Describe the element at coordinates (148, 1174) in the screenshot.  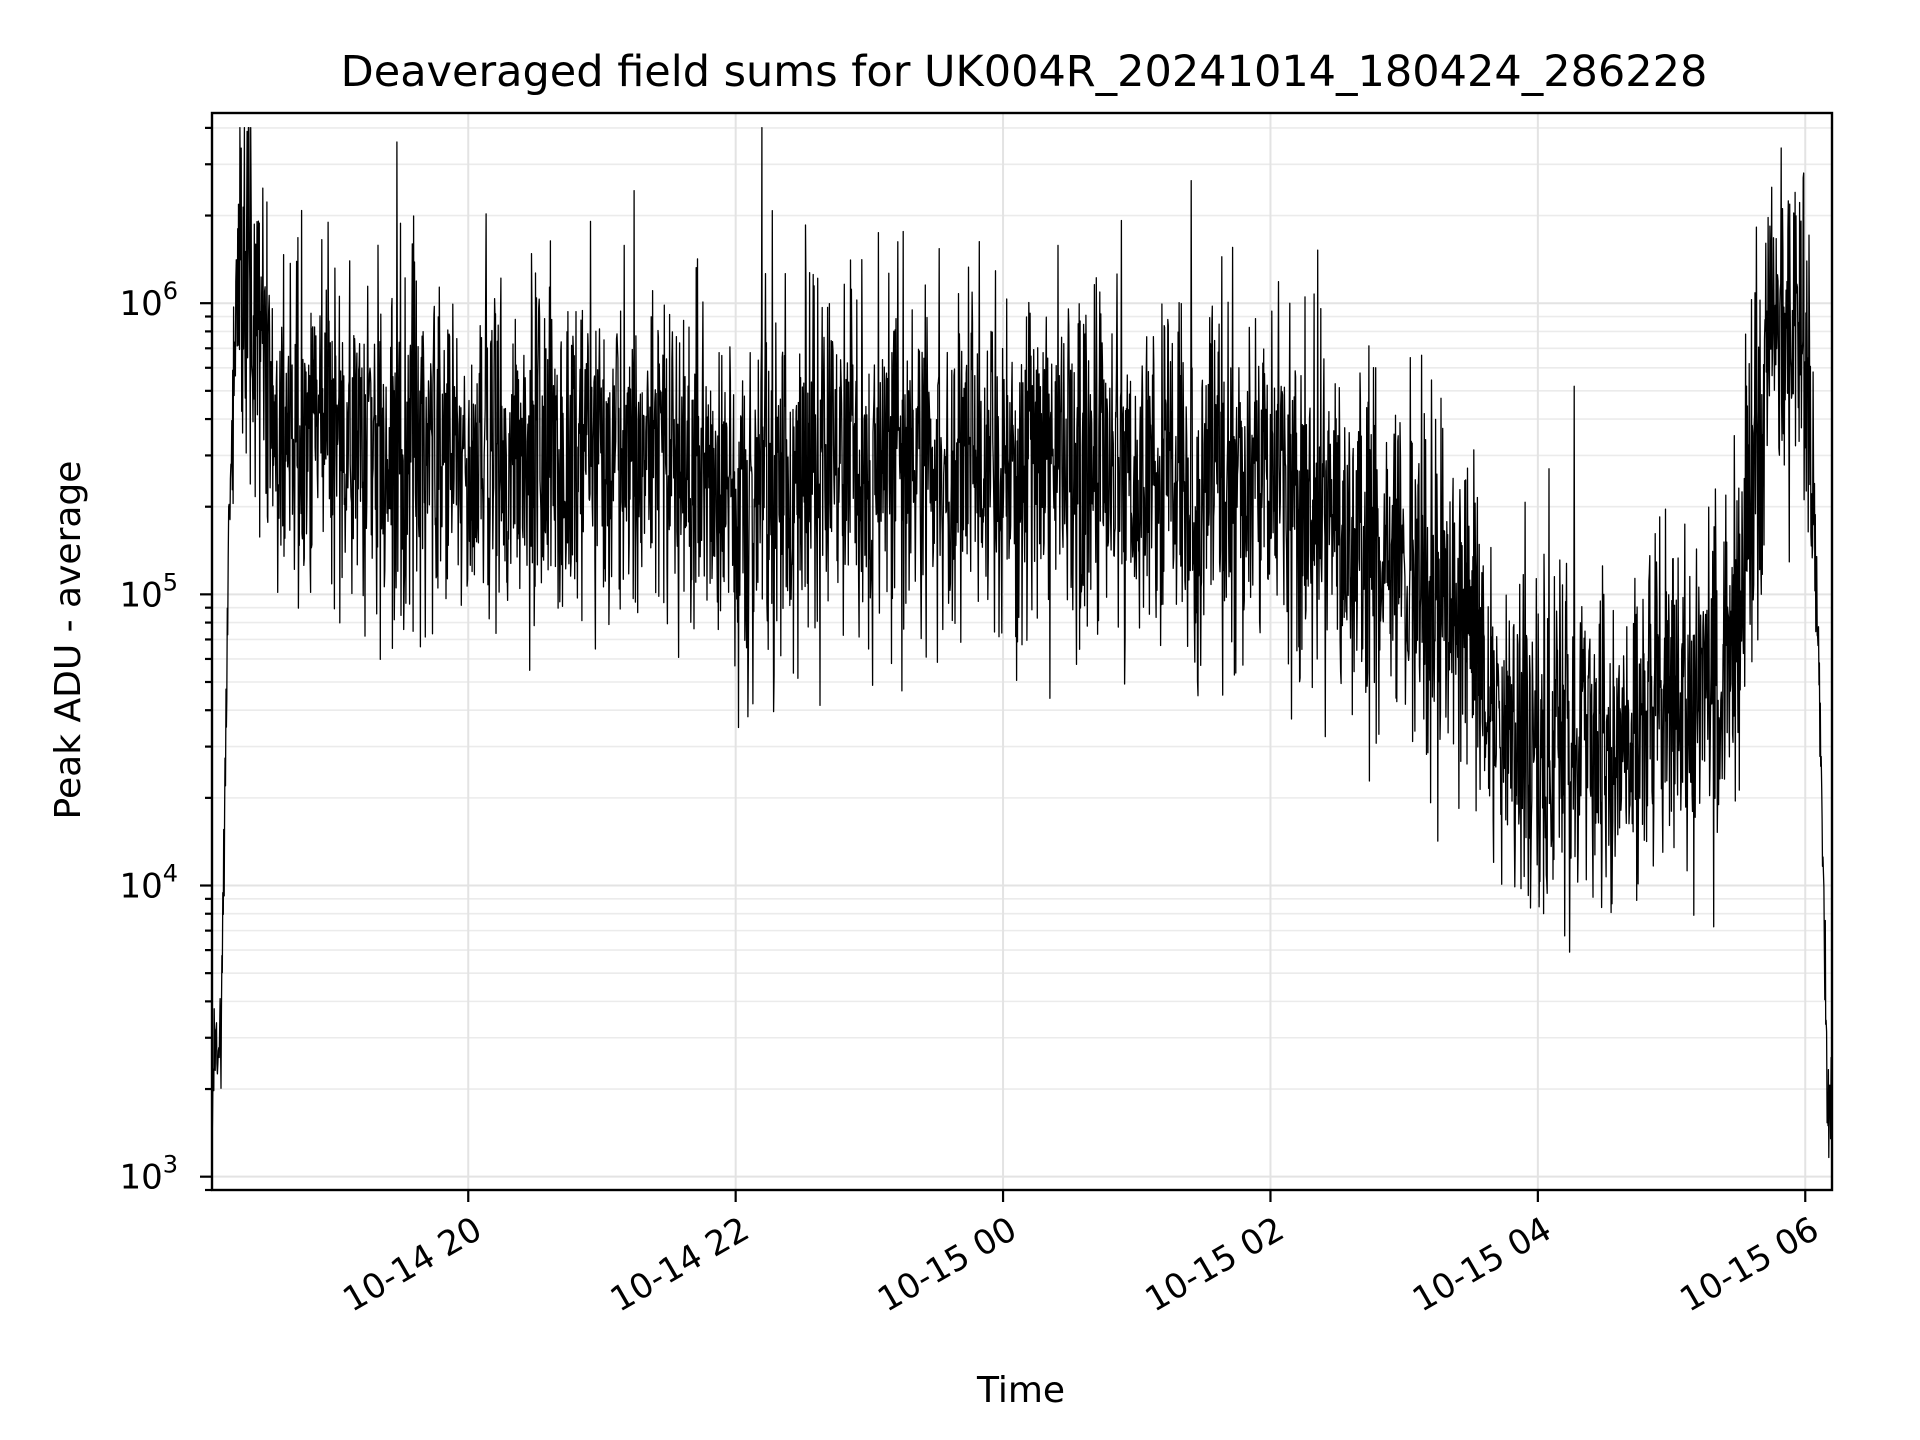
I see `y-tick-label: 10³` at that location.